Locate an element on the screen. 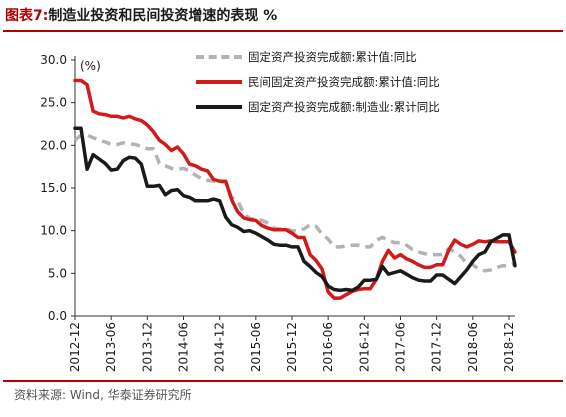 The height and width of the screenshot is (417, 566). x-tick-label: 2014-12 is located at coordinates (220, 347).